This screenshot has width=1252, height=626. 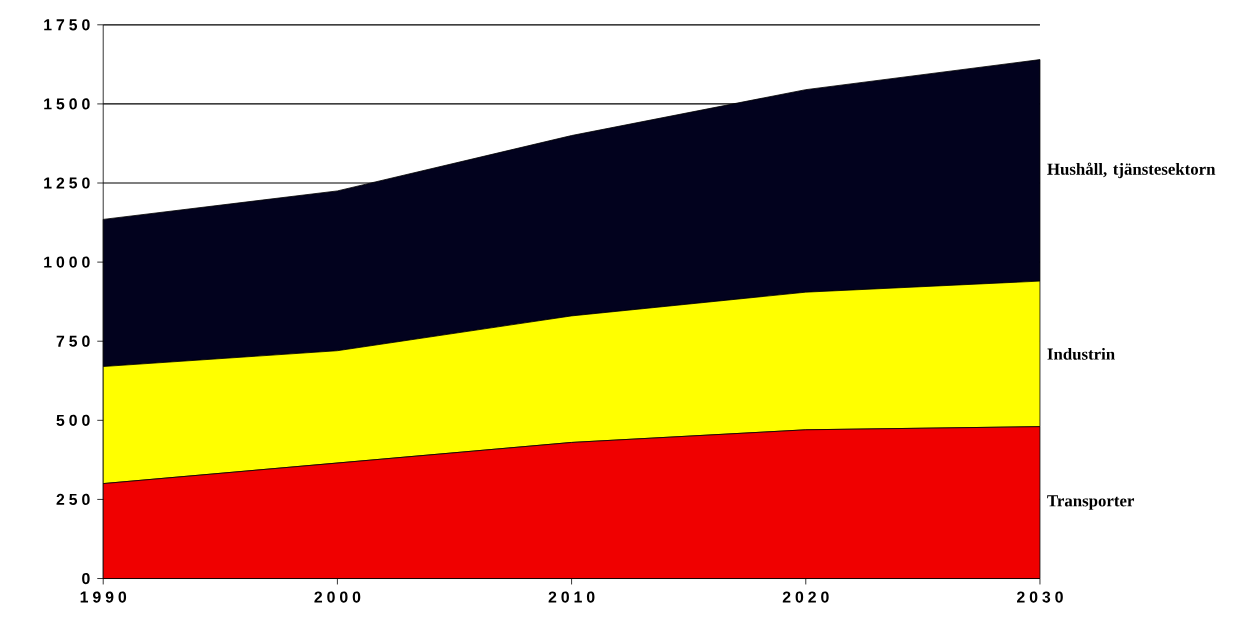 I want to click on x-tick-label: 2 0 3 0, so click(x=1040, y=597).